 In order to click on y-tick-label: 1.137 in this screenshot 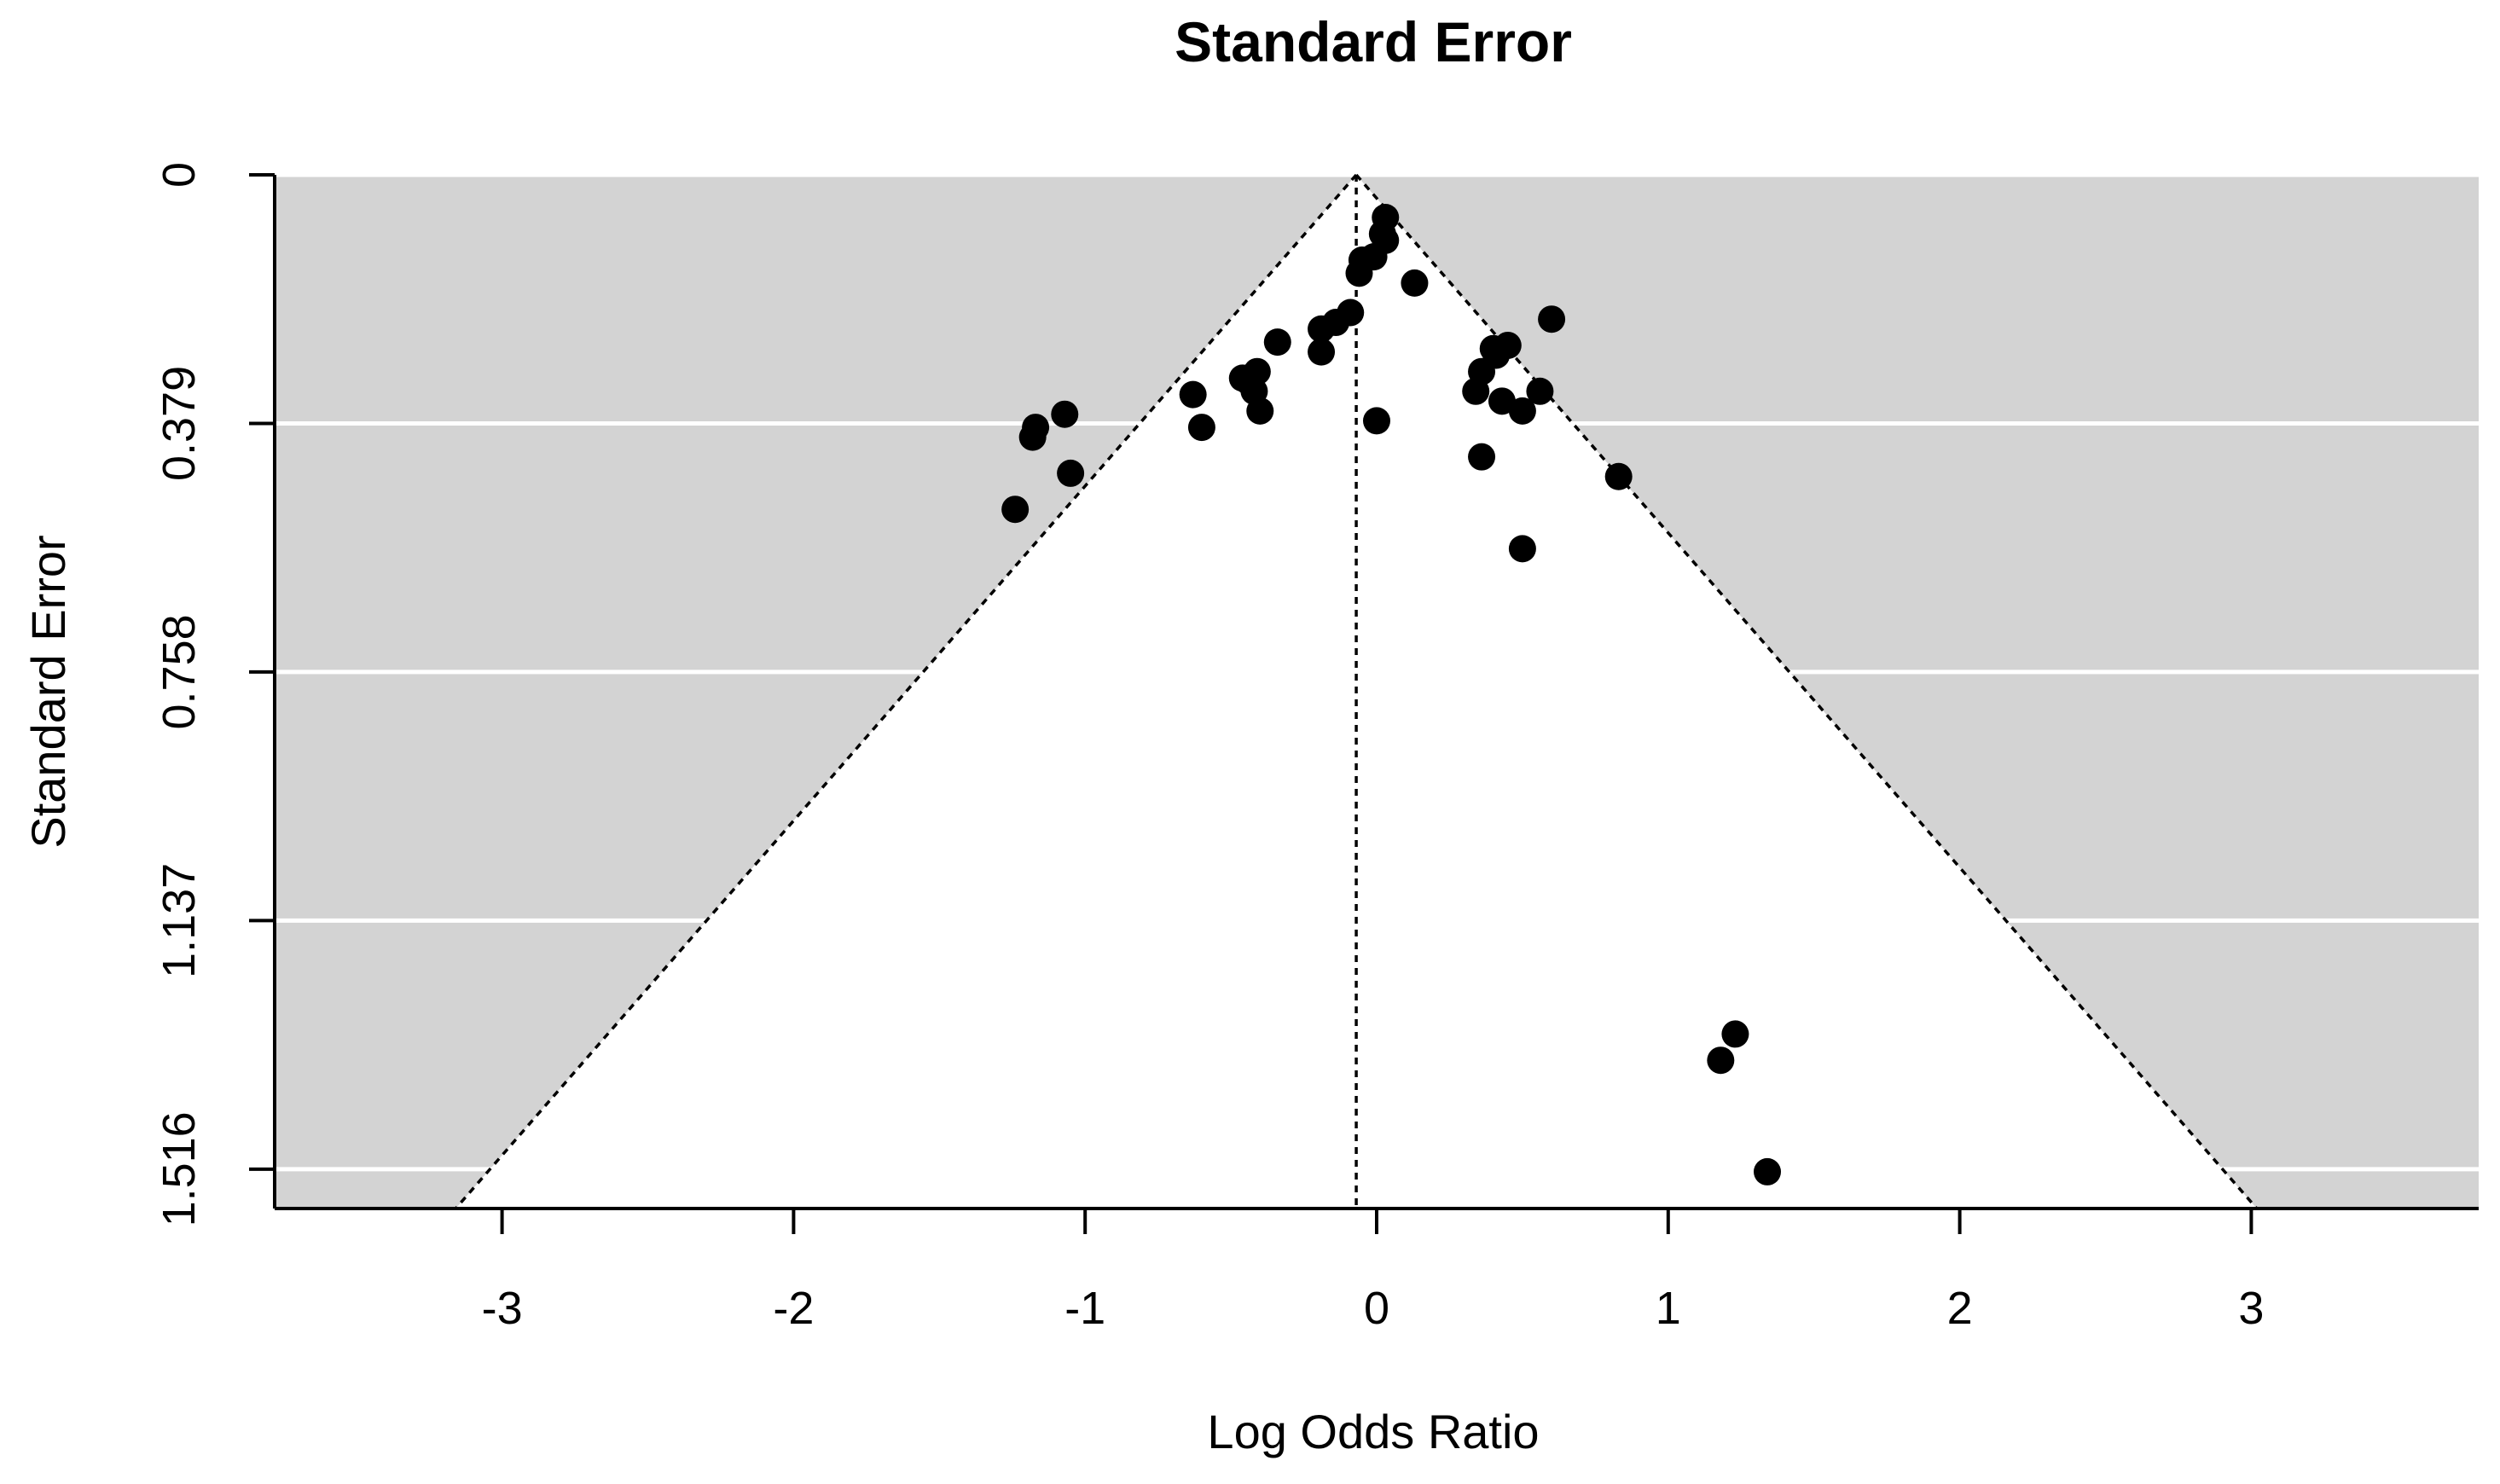, I will do `click(180, 920)`.